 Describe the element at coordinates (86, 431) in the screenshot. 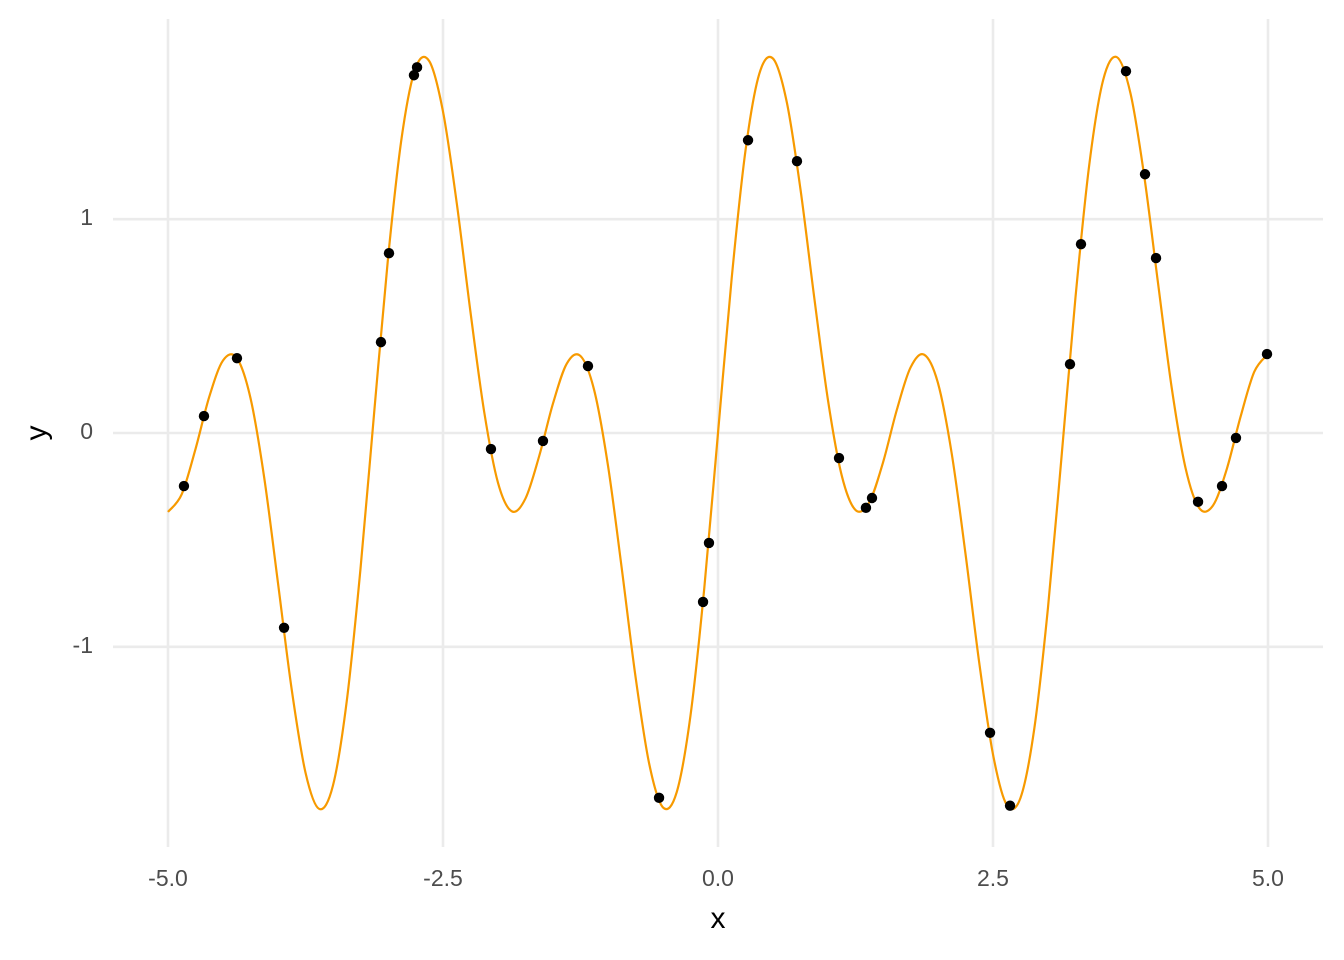

I see `y-tick-label: 0` at that location.